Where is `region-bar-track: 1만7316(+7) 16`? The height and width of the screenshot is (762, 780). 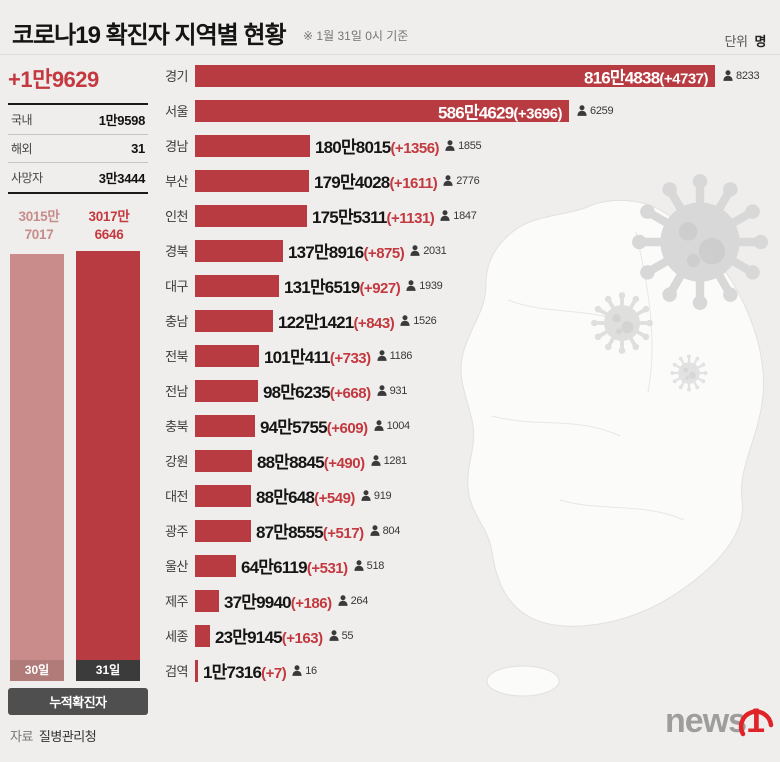
region-bar-track: 1만7316(+7) 16 is located at coordinates (487, 670).